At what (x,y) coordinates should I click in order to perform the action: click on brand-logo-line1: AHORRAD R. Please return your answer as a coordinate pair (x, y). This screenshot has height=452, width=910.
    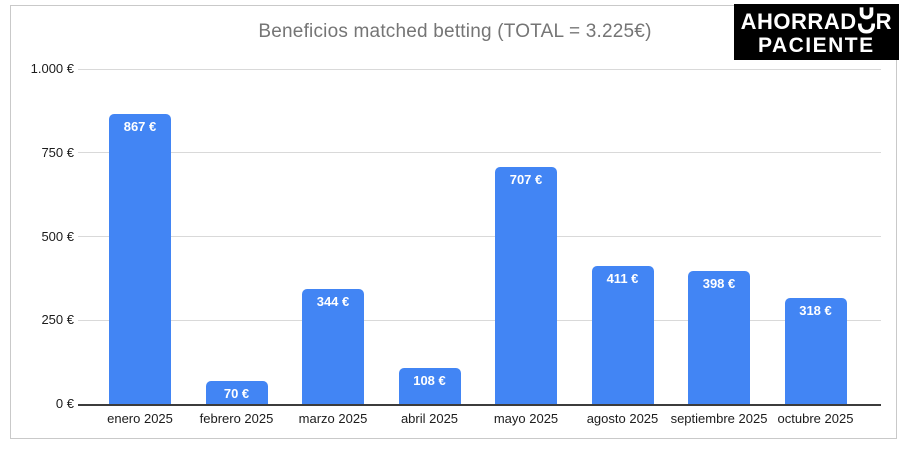
    Looking at the image, I should click on (816, 20).